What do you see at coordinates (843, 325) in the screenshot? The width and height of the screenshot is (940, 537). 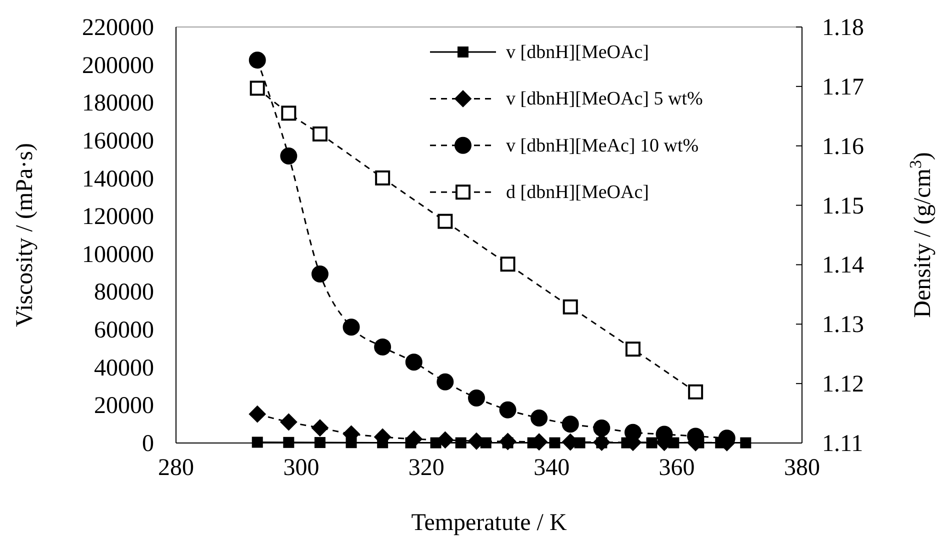 I see `y2-tick-label: 1.13` at bounding box center [843, 325].